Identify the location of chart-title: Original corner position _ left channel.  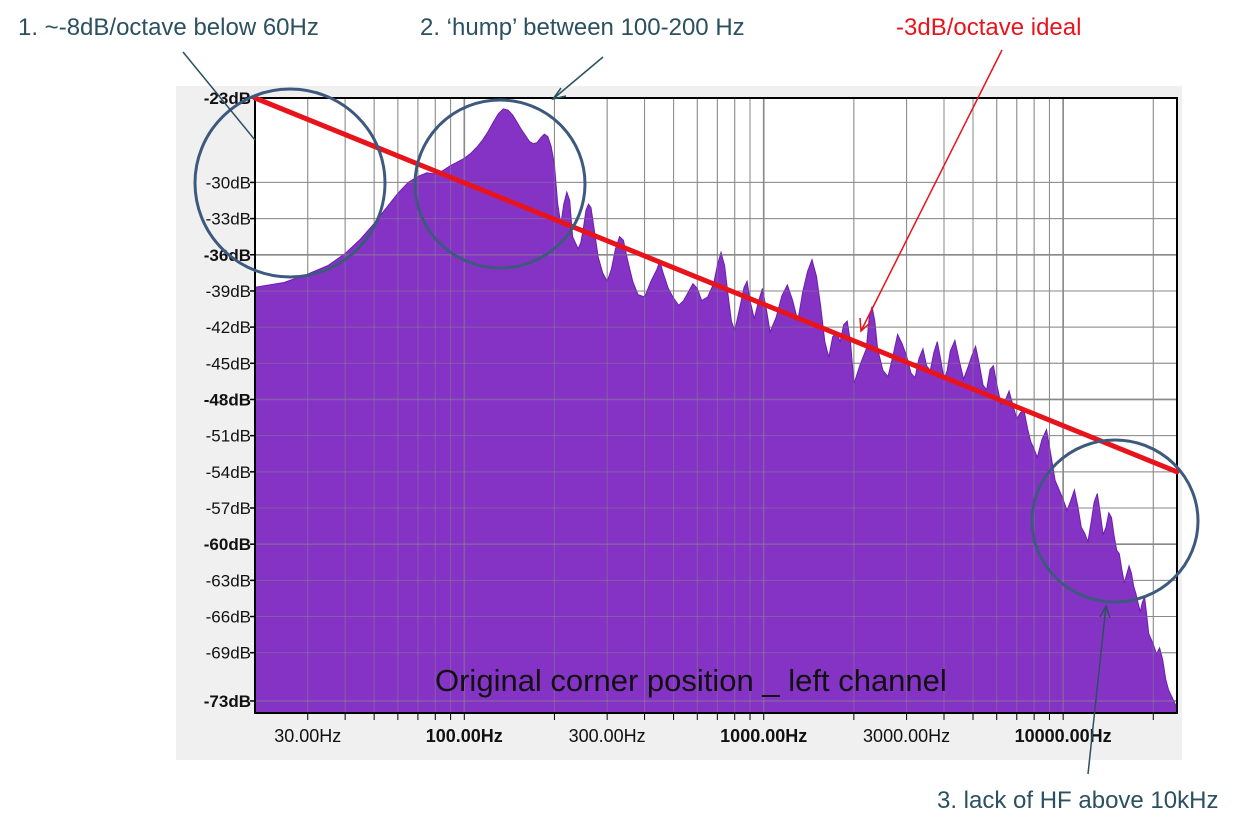
(691, 680).